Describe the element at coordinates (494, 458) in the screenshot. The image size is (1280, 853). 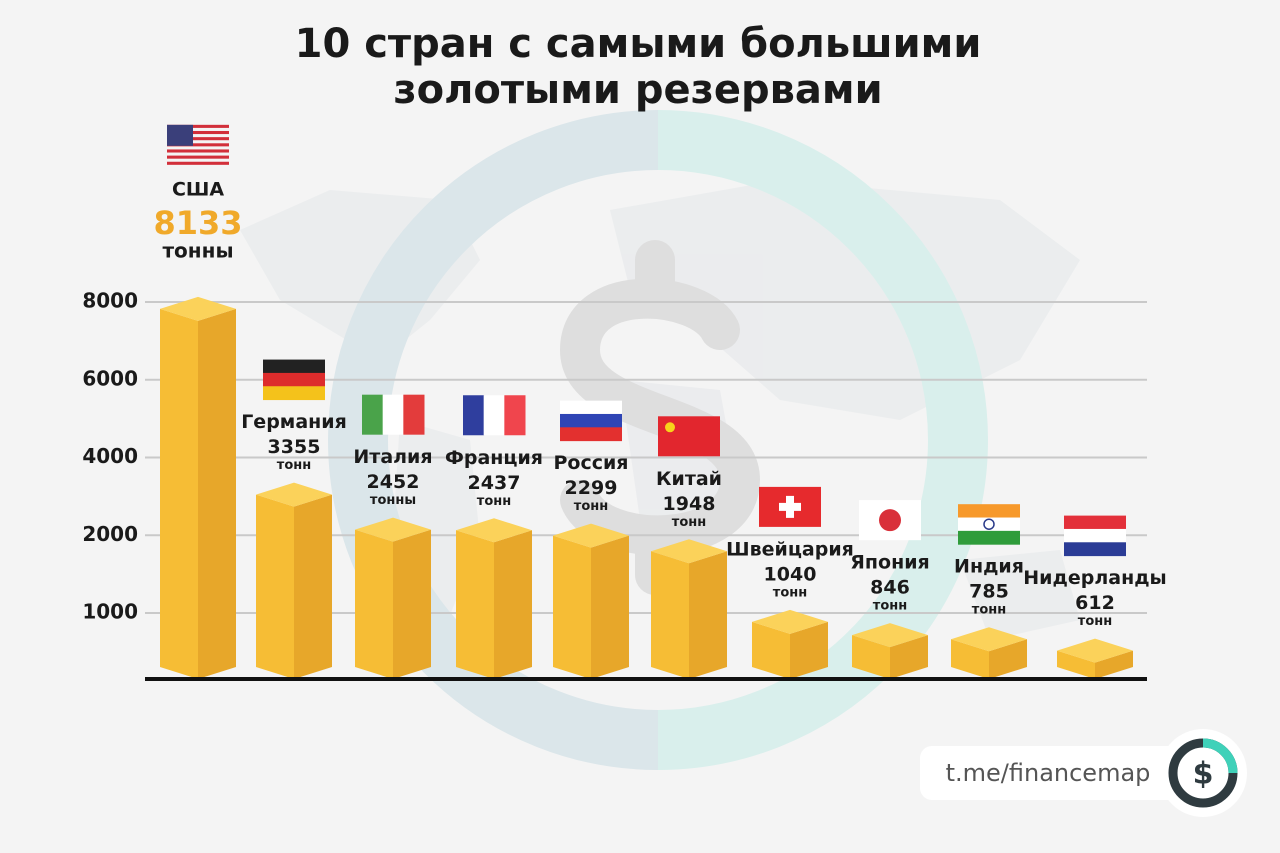
I see `x-tick-label: Франция` at that location.